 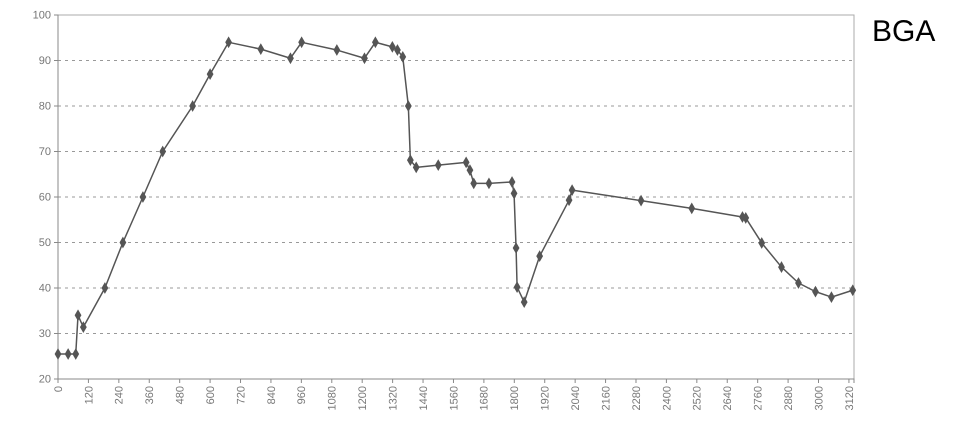 I want to click on x-tick-label: 2760, so click(x=758, y=398).